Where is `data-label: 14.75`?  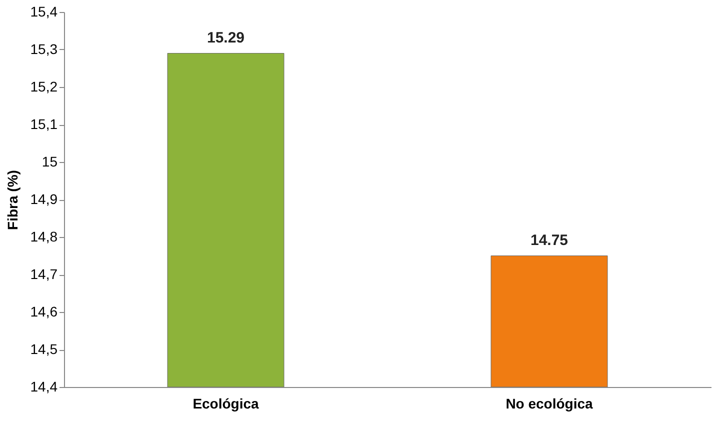 data-label: 14.75 is located at coordinates (549, 240).